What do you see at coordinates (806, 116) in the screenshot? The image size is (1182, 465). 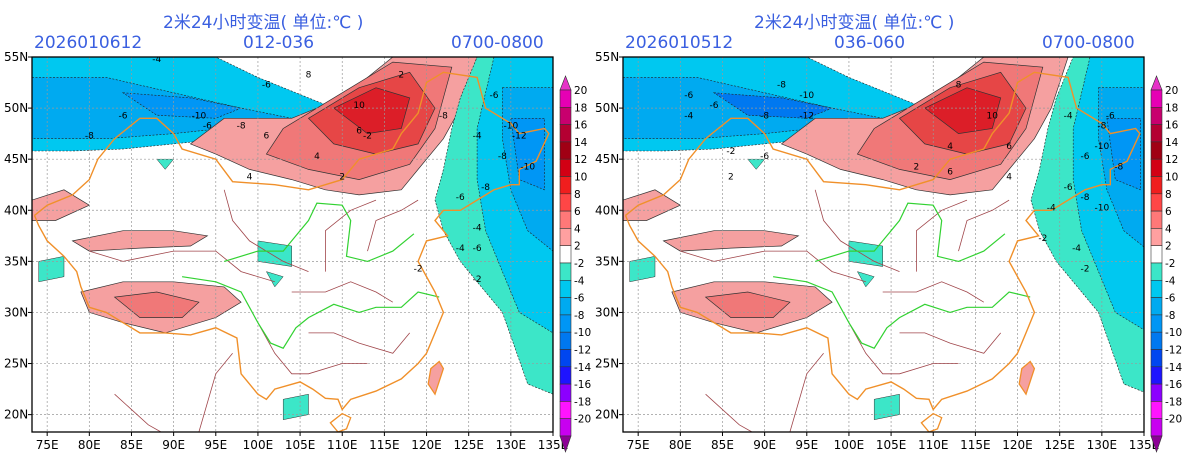 I see `contour-label: -12` at bounding box center [806, 116].